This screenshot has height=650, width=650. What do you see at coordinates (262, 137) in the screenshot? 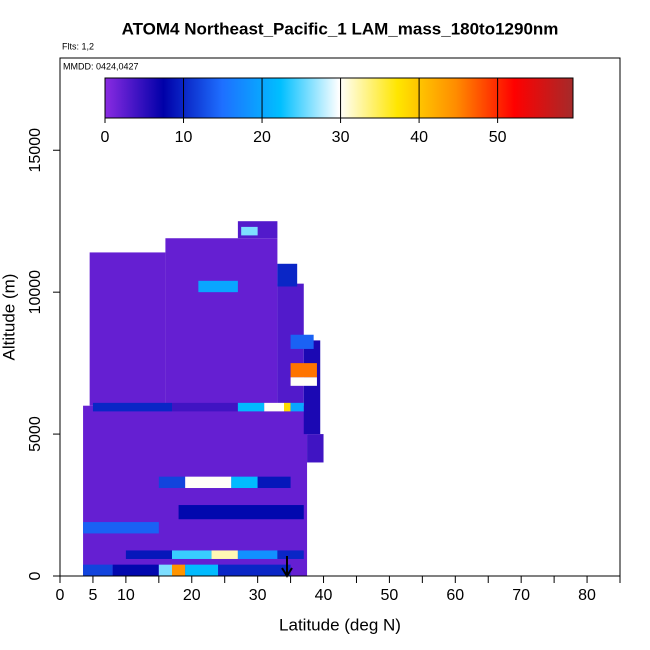
I see `colorbar-tick-label: 20` at bounding box center [262, 137].